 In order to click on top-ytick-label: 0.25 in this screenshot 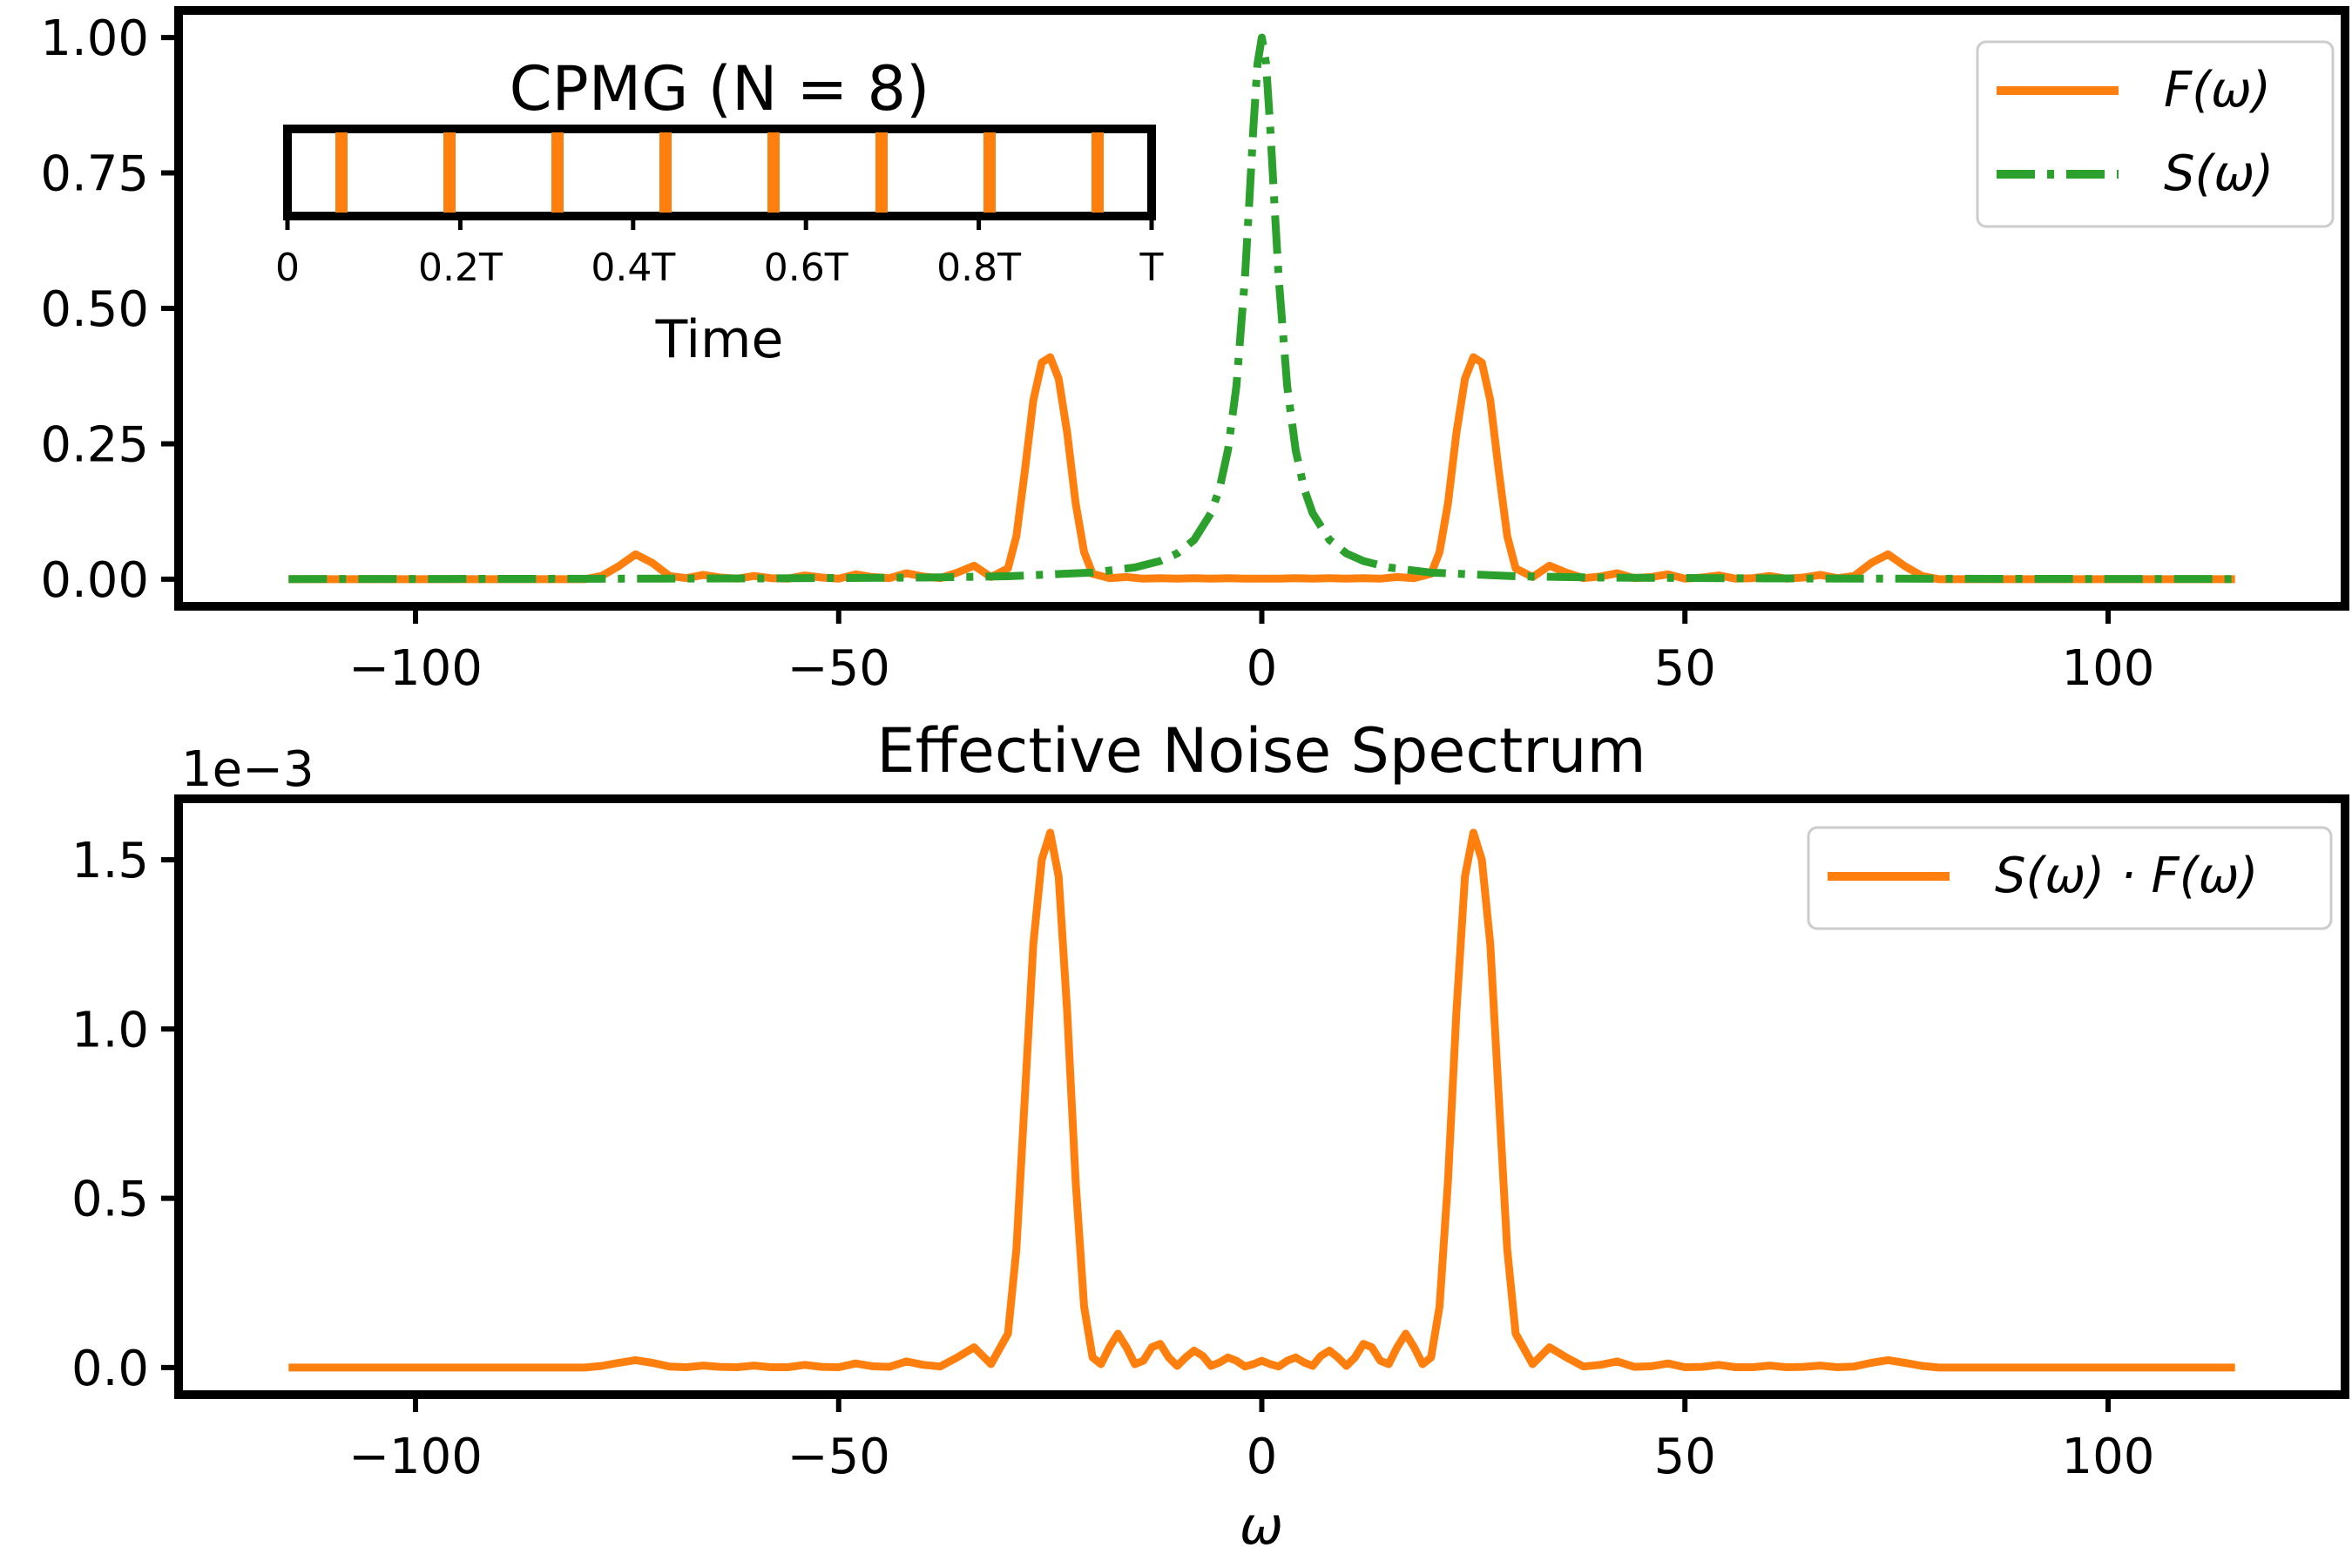, I will do `click(94, 444)`.